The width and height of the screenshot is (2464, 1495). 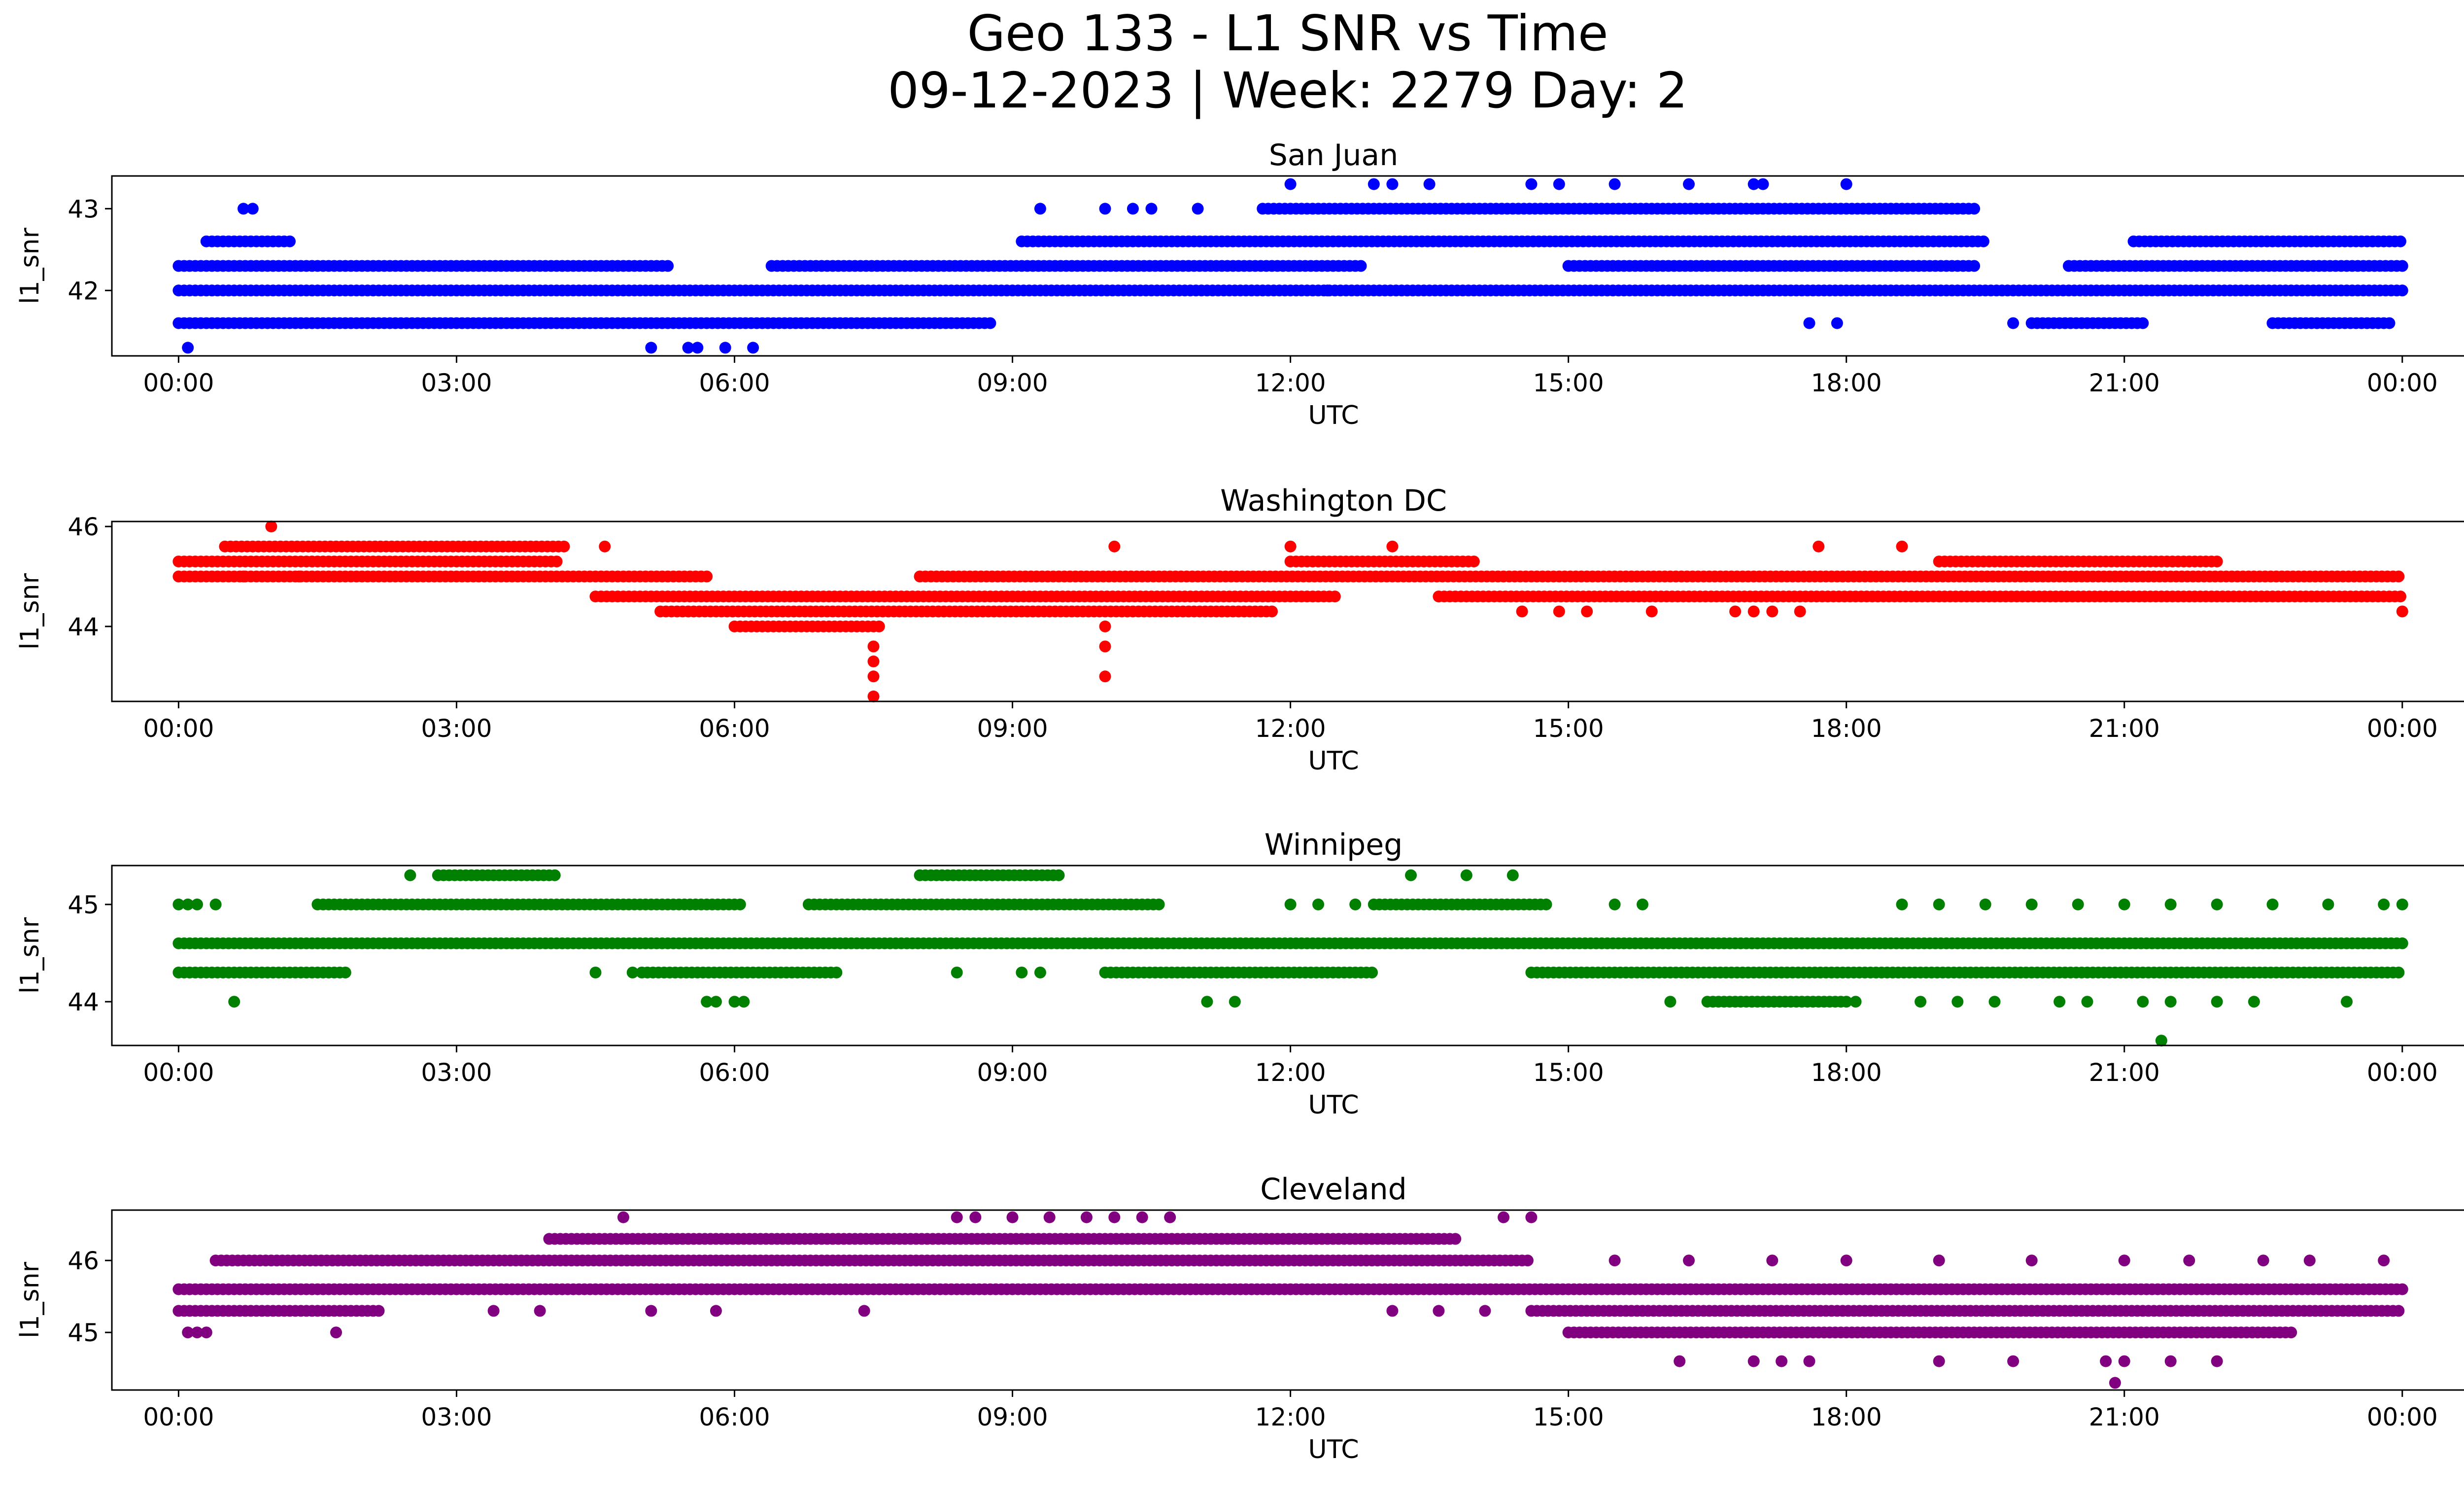 I want to click on x-tick-label: 21:00, so click(x=2124, y=728).